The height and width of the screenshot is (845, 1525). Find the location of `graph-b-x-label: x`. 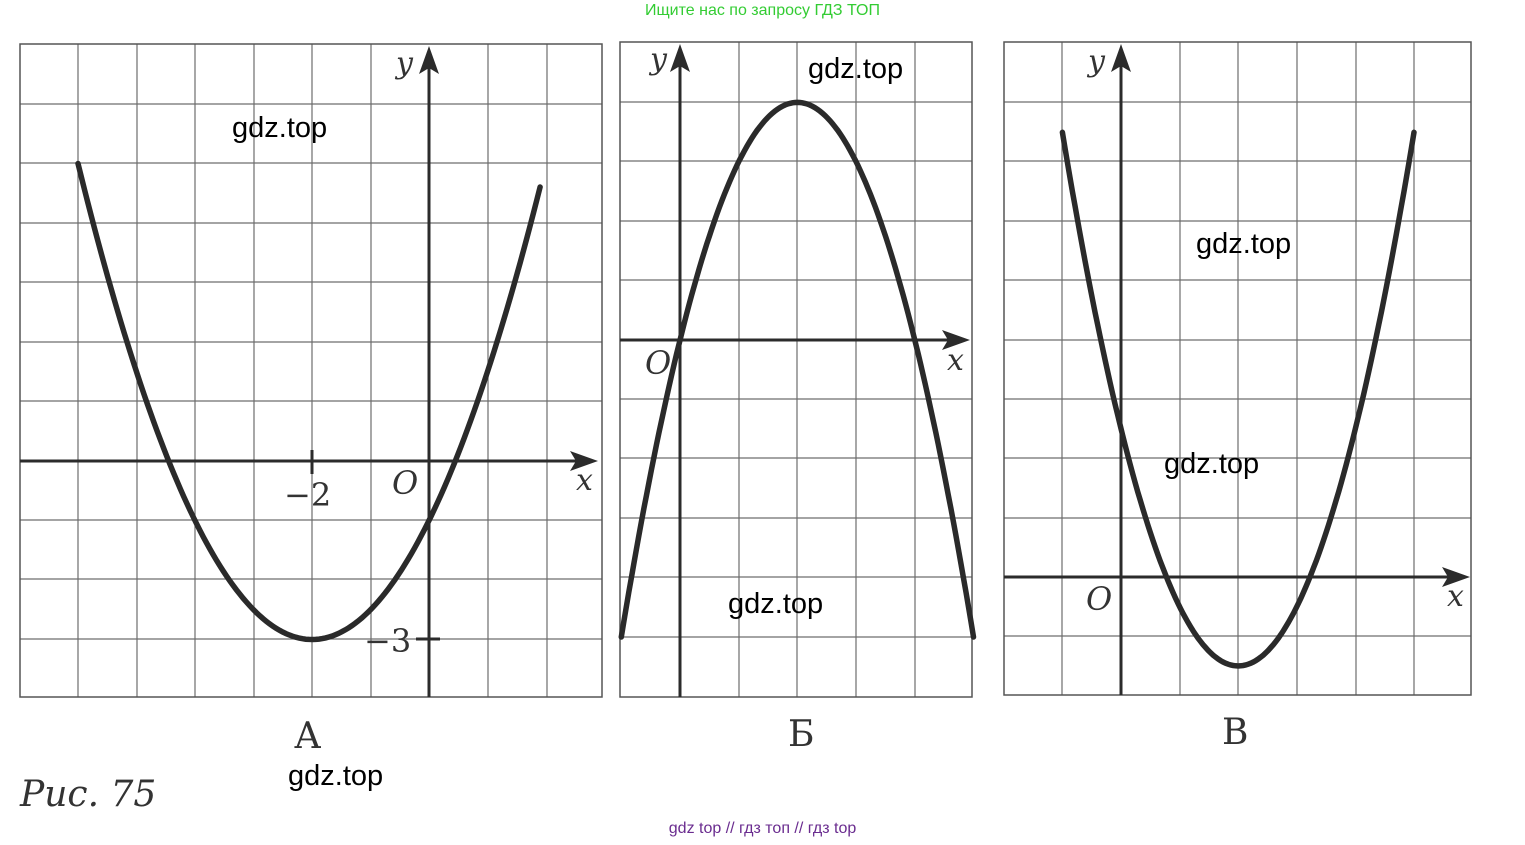

graph-b-x-label: x is located at coordinates (955, 360).